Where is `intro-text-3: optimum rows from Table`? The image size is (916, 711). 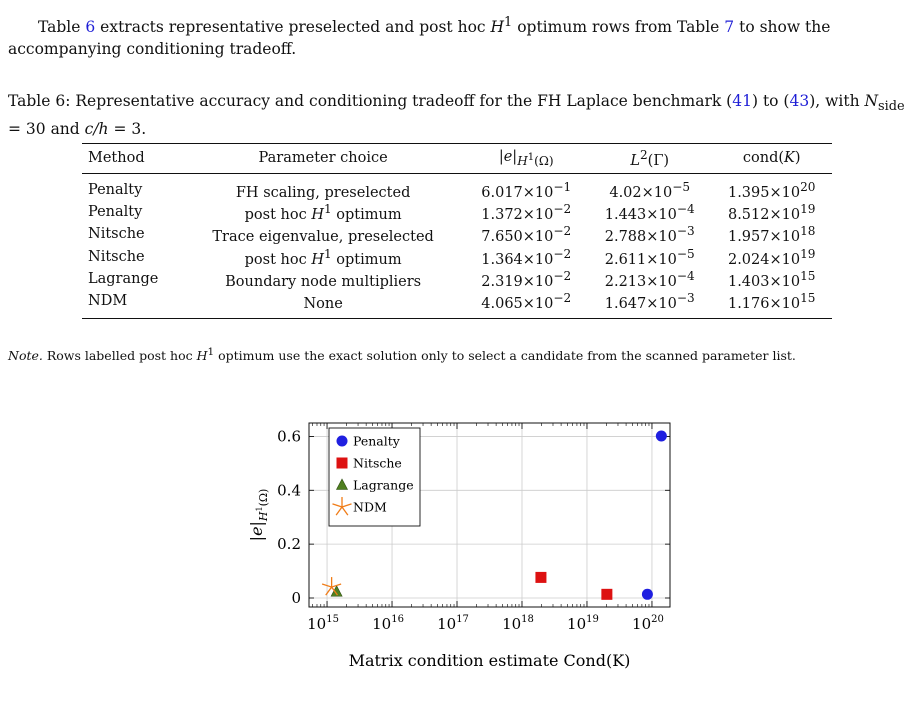 intro-text-3: optimum rows from Table is located at coordinates (618, 27).